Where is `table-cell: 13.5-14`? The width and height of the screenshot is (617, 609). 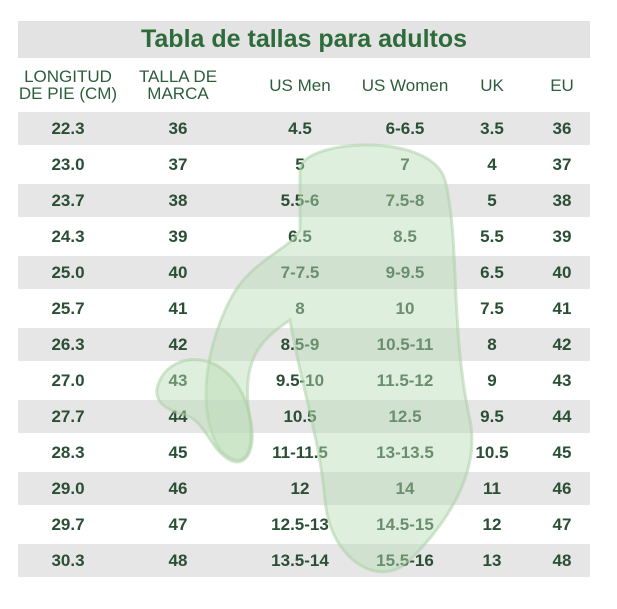 table-cell: 13.5-14 is located at coordinates (300, 560).